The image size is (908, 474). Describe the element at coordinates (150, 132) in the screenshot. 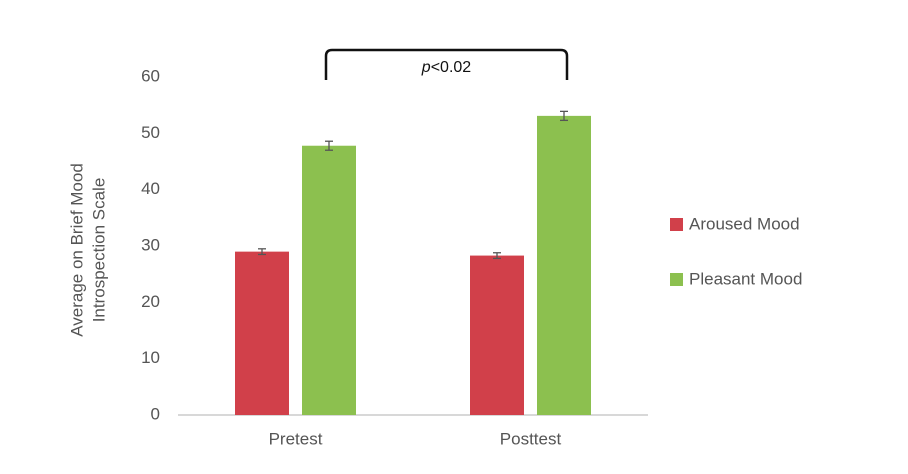

I see `y-tick-label: 50` at that location.